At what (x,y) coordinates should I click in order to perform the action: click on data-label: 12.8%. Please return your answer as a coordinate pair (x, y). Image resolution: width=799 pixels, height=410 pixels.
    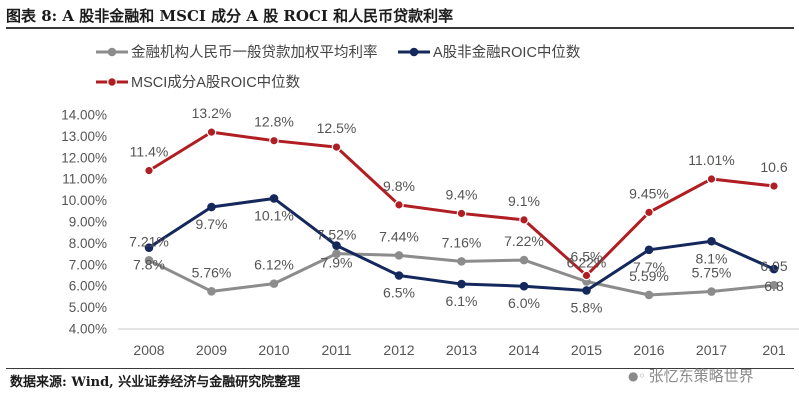
    Looking at the image, I should click on (274, 122).